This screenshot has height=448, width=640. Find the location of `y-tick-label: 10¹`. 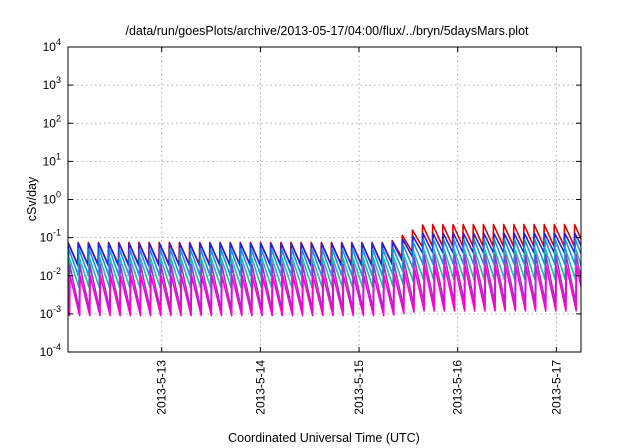

y-tick-label: 10¹ is located at coordinates (52, 159).